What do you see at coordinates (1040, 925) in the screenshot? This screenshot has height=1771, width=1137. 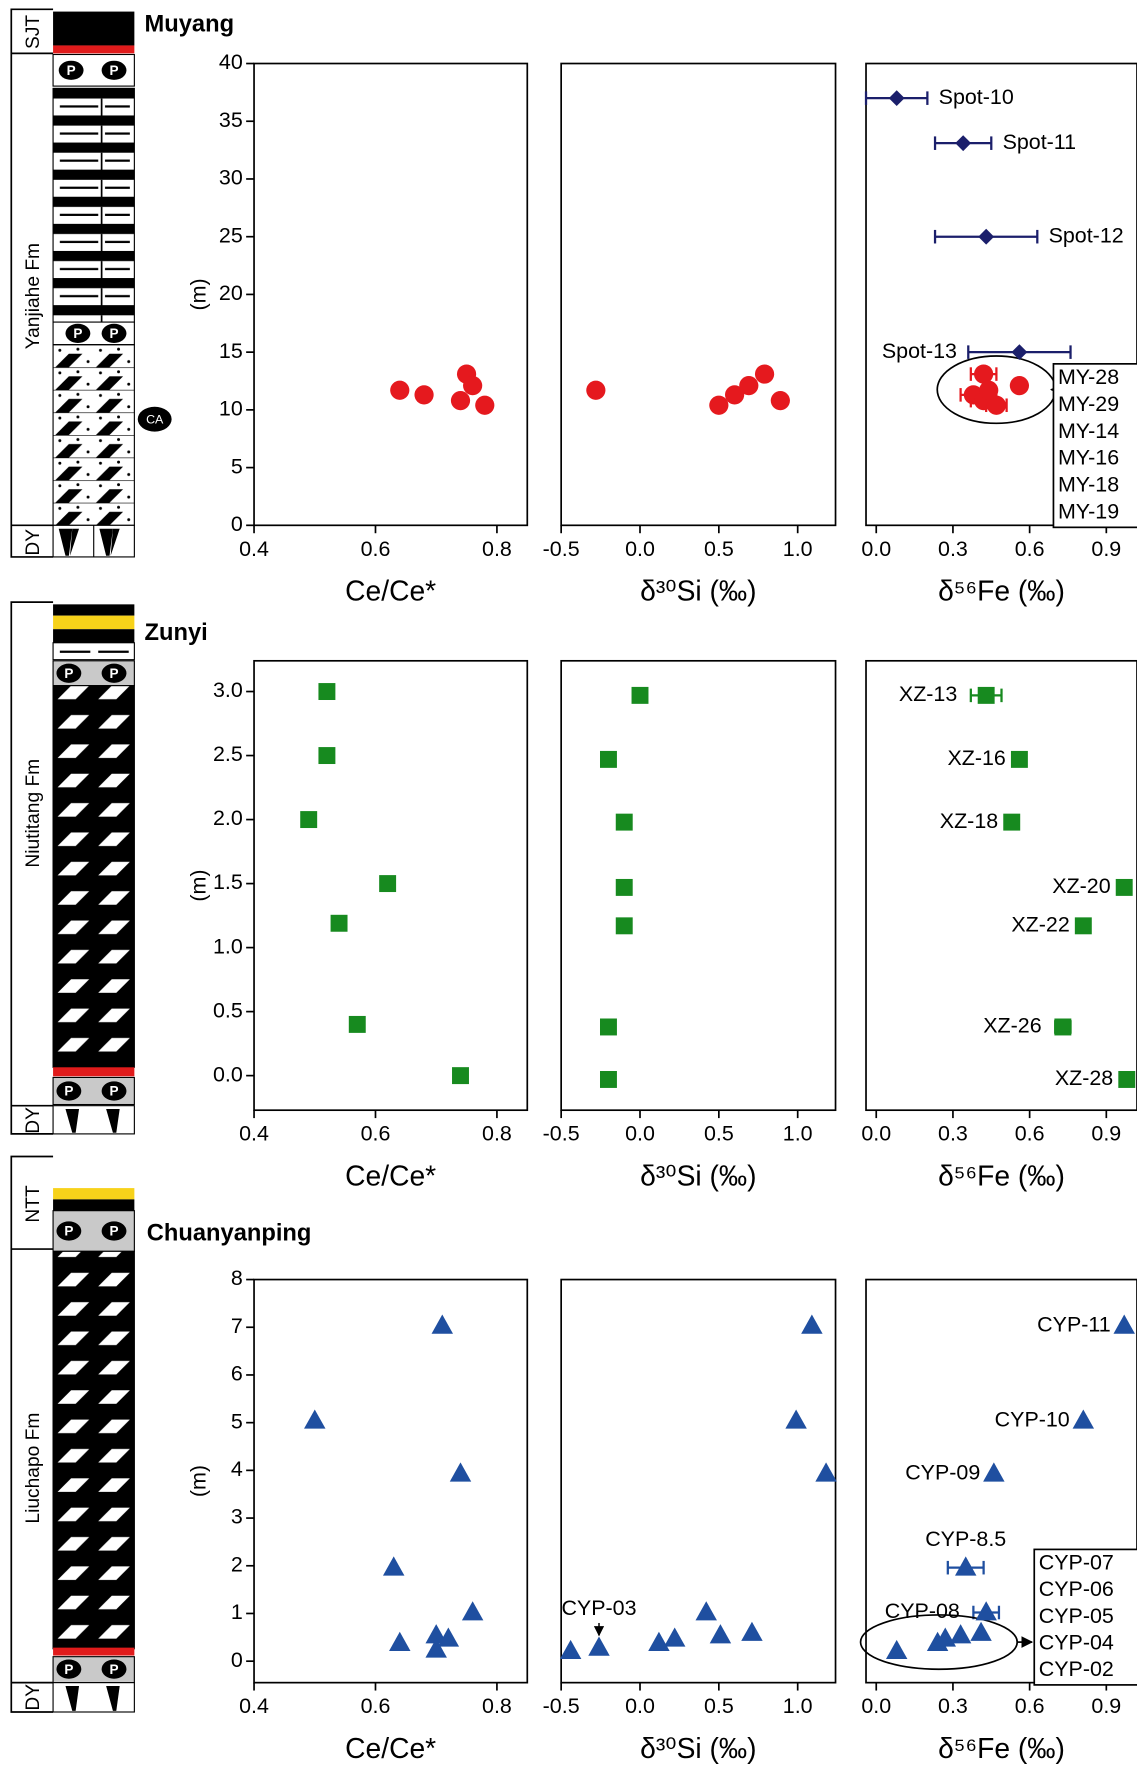 I see `point-label: XZ-22` at bounding box center [1040, 925].